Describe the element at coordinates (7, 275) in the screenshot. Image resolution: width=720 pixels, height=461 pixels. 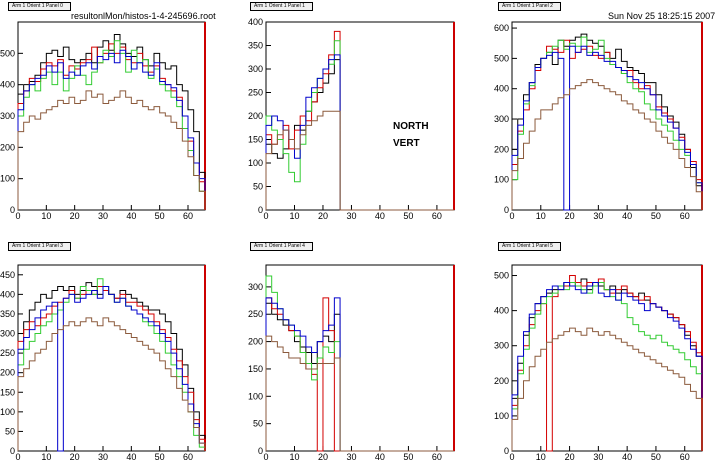
I see `y-tick-label: 450` at that location.